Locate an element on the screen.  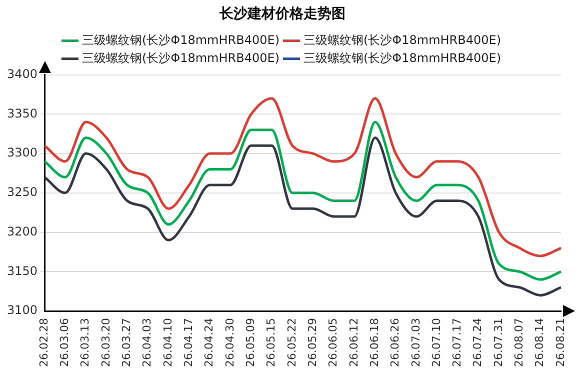
x-tick-label: 26.07.24 is located at coordinates (477, 342).